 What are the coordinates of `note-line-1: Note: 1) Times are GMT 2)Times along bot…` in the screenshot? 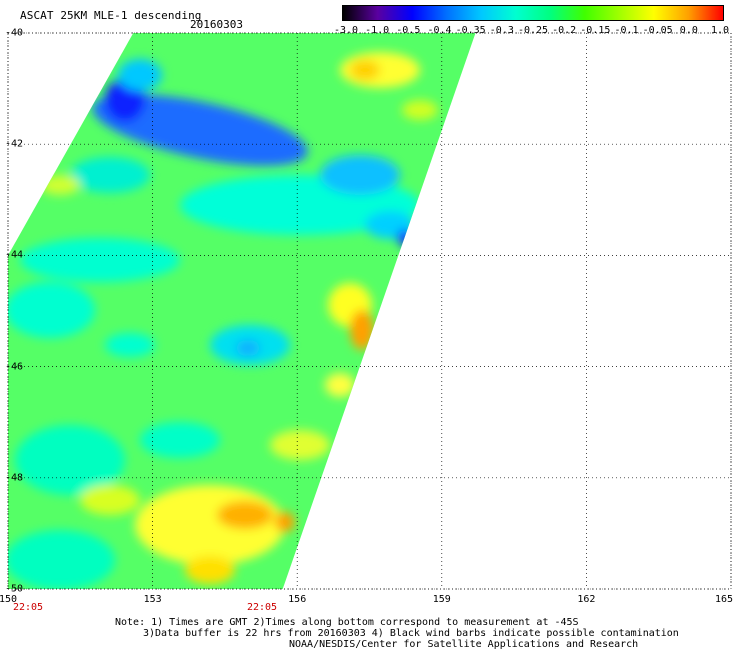 It's located at (347, 622).